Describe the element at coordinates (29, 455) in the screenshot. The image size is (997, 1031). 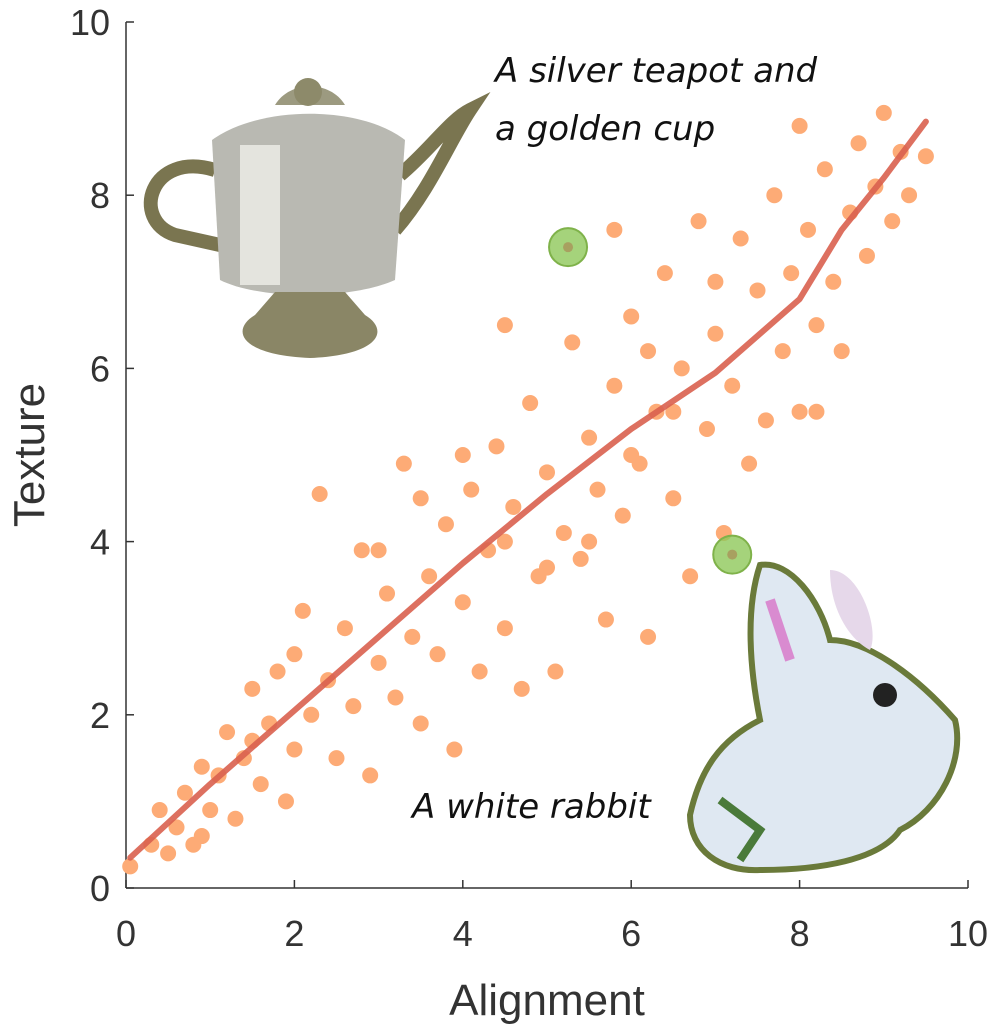
I see `y-axis-label: Texture` at that location.